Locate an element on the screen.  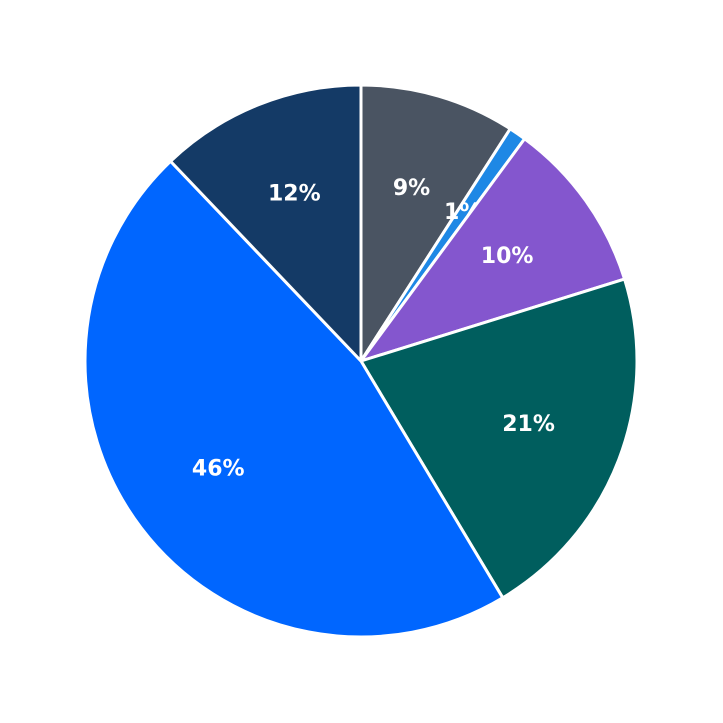
value-label: 10% is located at coordinates (507, 256).